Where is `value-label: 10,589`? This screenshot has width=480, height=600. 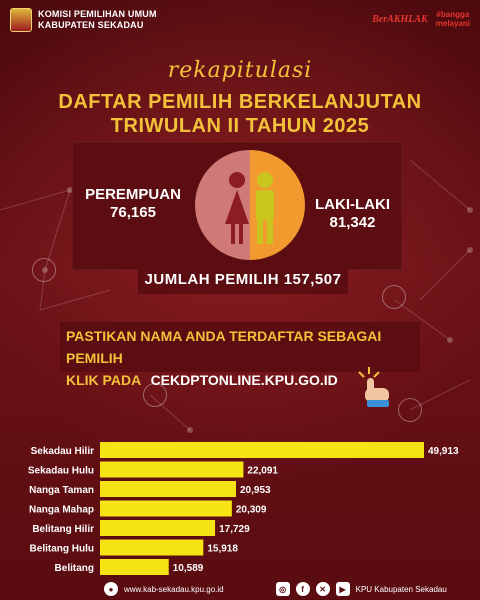 value-label: 10,589 is located at coordinates (188, 568).